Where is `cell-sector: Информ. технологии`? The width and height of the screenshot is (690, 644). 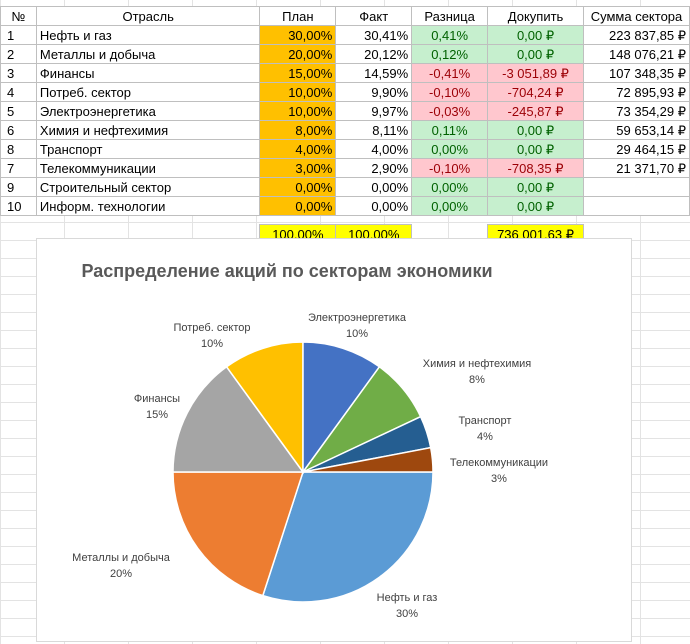
cell-sector: Информ. технологии is located at coordinates (148, 206).